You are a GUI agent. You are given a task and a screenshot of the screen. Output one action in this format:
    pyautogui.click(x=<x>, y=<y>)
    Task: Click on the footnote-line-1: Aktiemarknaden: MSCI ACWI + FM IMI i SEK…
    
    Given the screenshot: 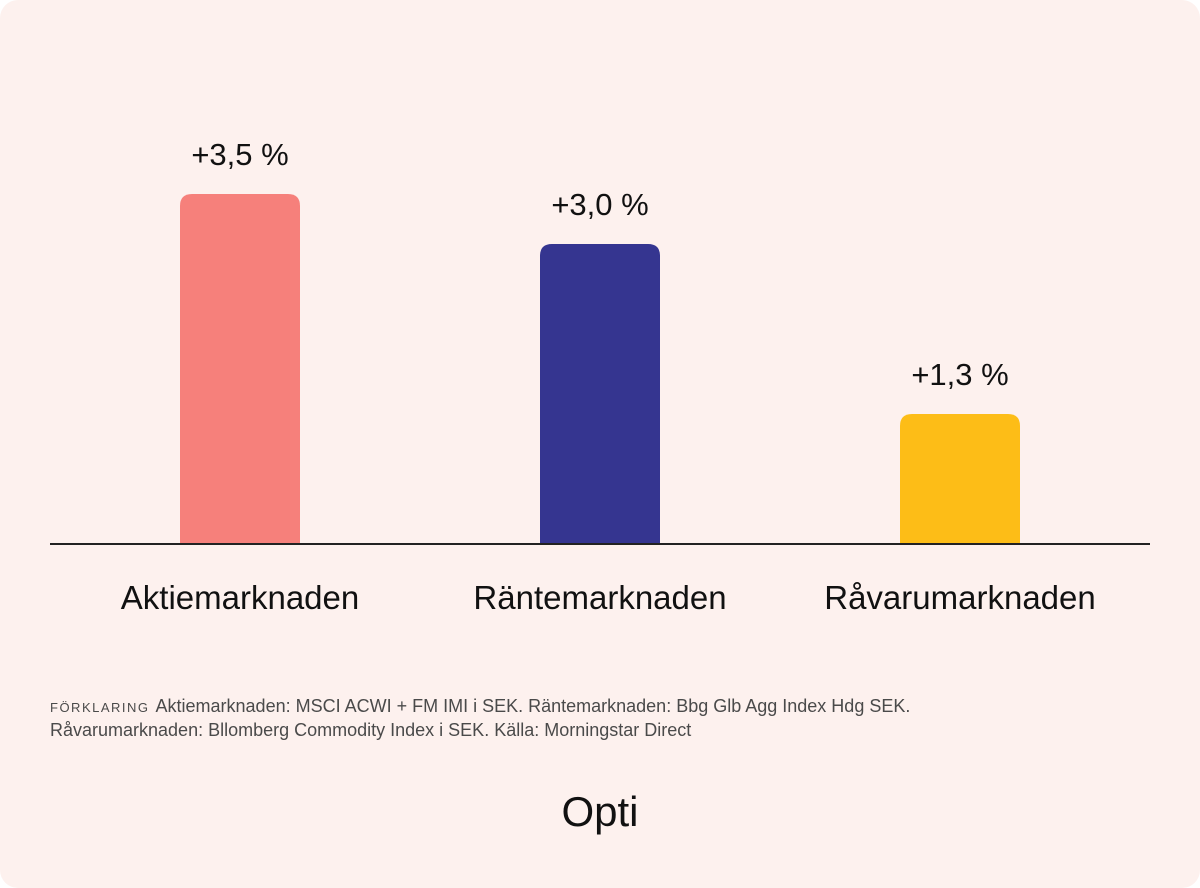 What is the action you would take?
    pyautogui.click(x=533, y=706)
    